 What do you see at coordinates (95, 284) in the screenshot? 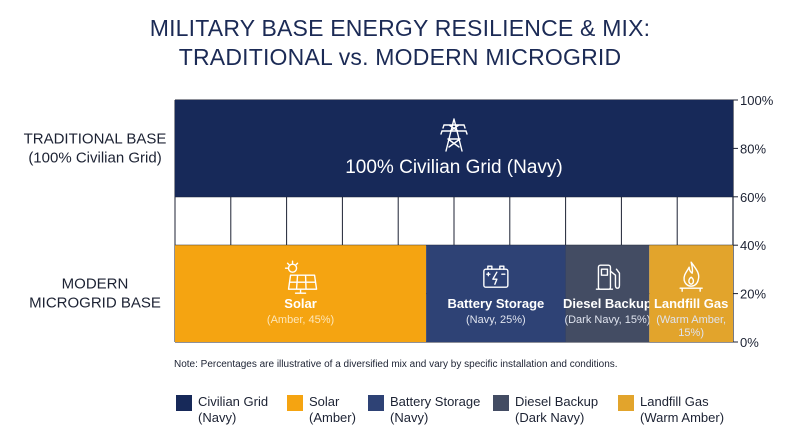
I see `row-label-line: MODERN` at bounding box center [95, 284].